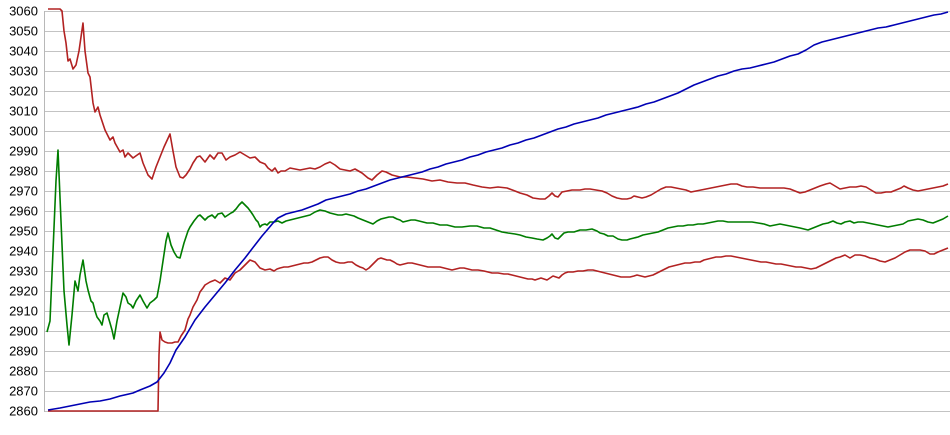  I want to click on y-axis-tick-label: 3060, so click(23, 11).